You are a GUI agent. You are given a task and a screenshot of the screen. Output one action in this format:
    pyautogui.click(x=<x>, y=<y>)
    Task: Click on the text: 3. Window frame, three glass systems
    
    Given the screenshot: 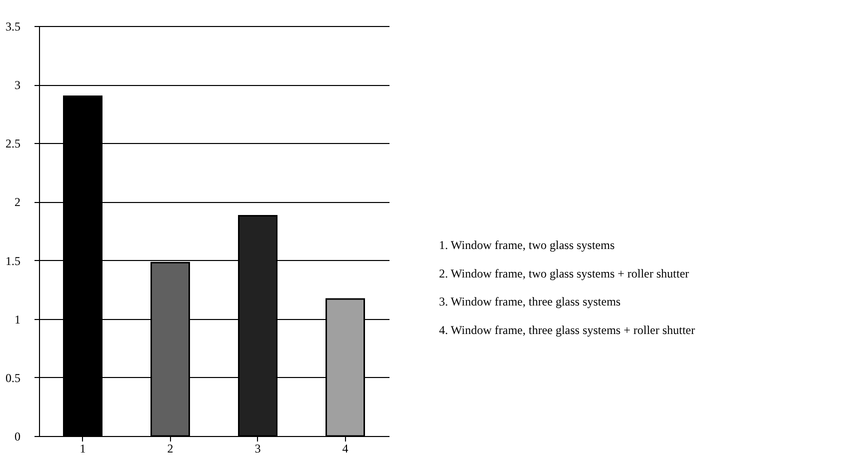 What is the action you would take?
    pyautogui.click(x=530, y=301)
    